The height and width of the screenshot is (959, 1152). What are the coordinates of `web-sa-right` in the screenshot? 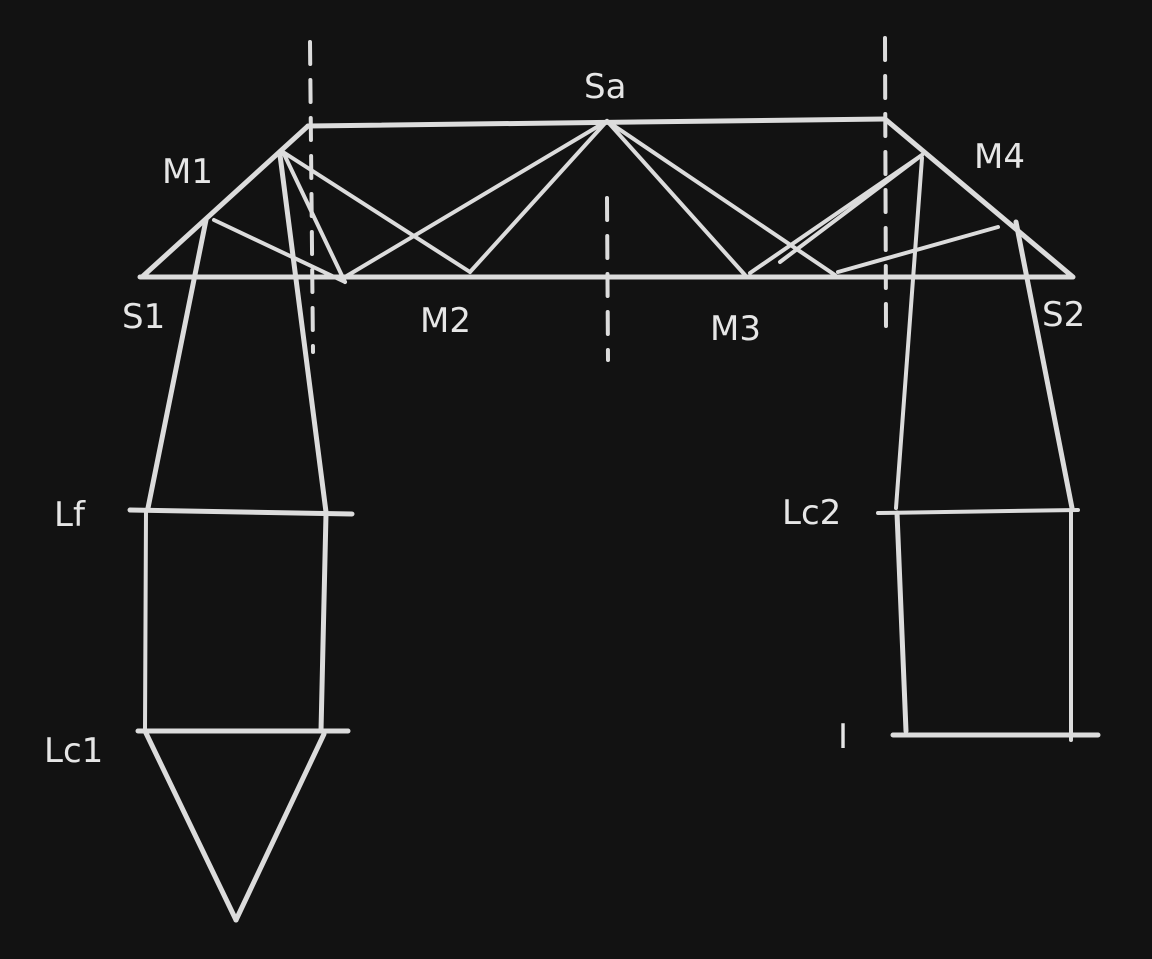 It's located at (721, 198).